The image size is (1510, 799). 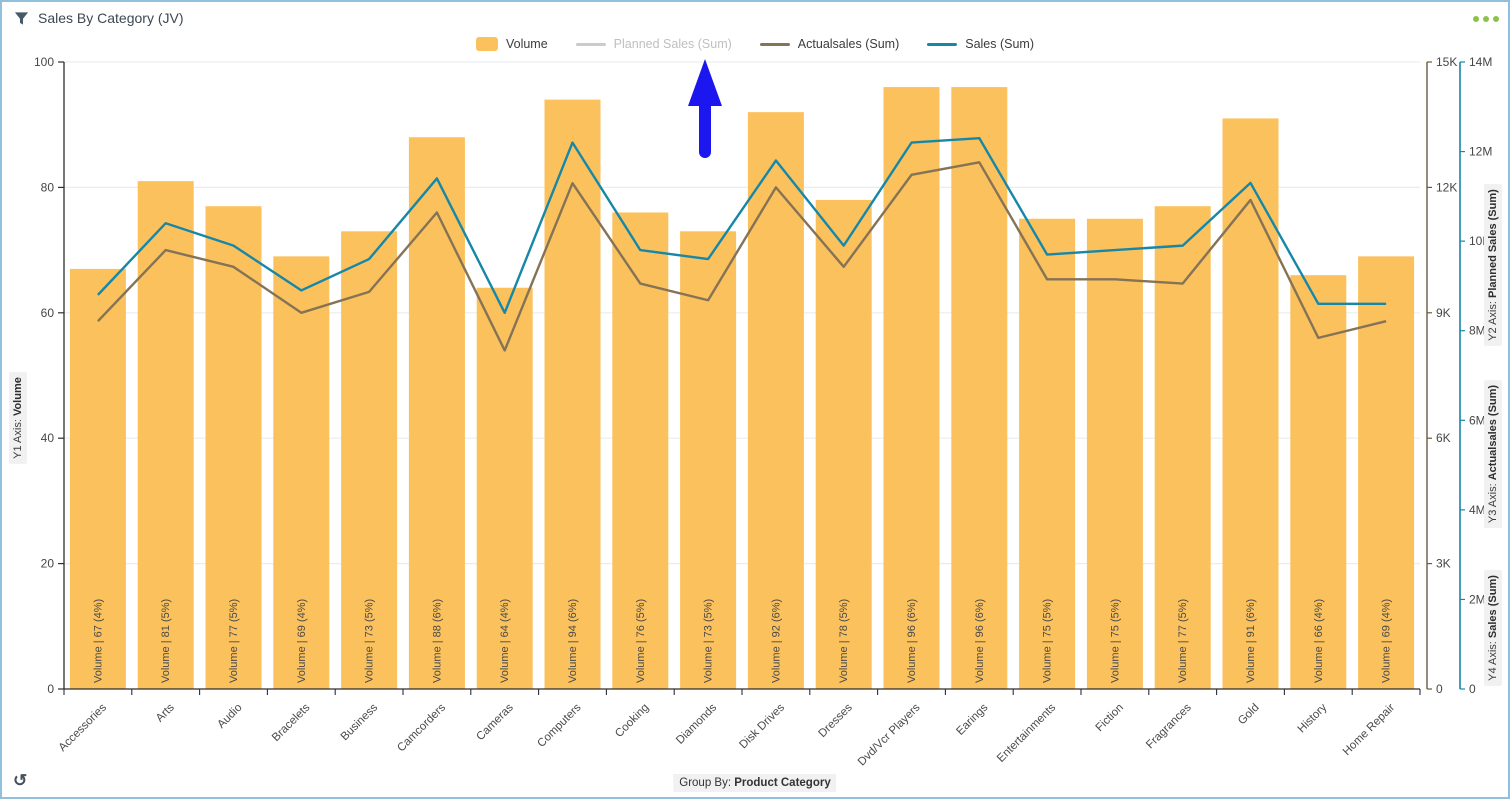 What do you see at coordinates (229, 716) in the screenshot?
I see `x-category-label: Audio` at bounding box center [229, 716].